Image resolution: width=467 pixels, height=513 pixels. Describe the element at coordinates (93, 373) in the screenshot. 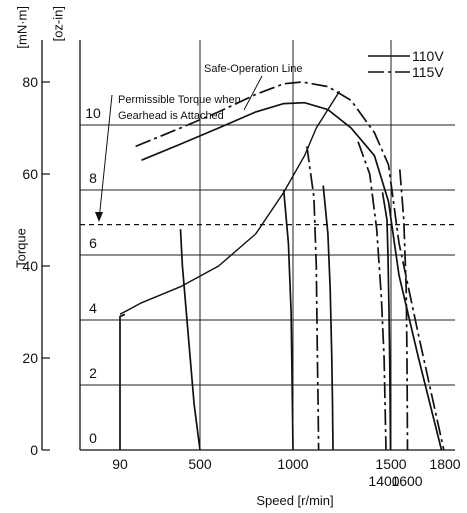

I see `right-tick-label: 2` at that location.